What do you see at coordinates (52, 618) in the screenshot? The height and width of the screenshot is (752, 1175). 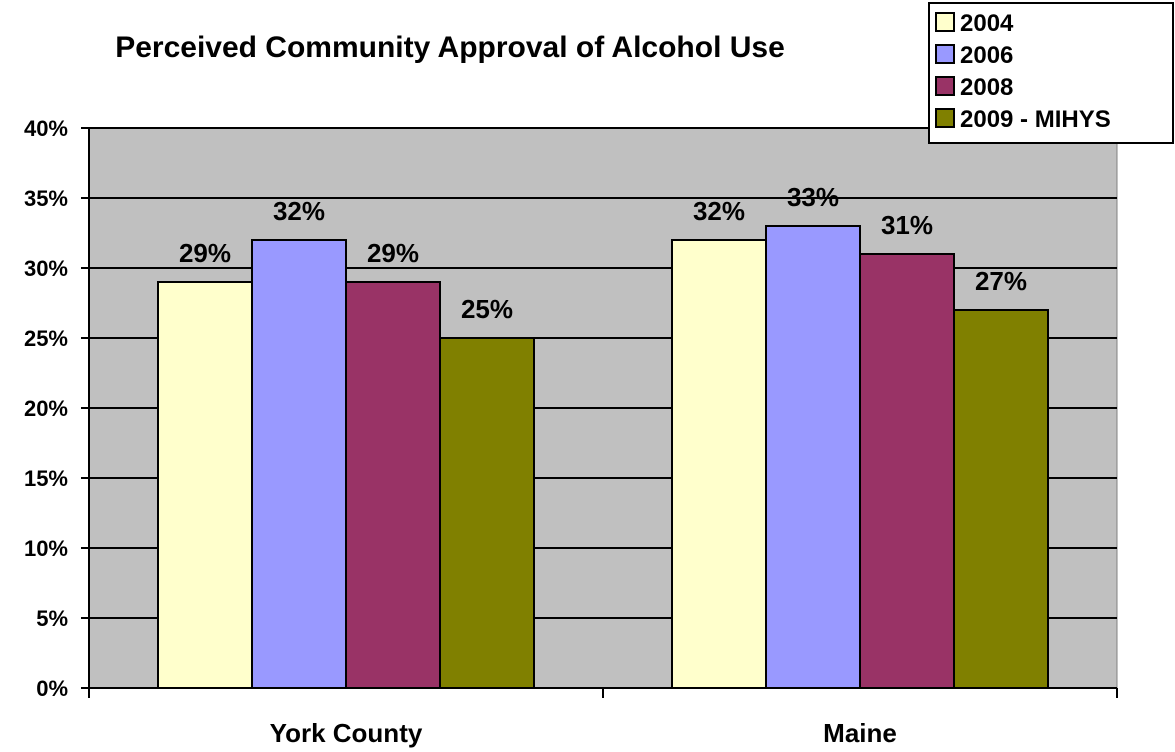 I see `y-tick-label: 5%` at bounding box center [52, 618].